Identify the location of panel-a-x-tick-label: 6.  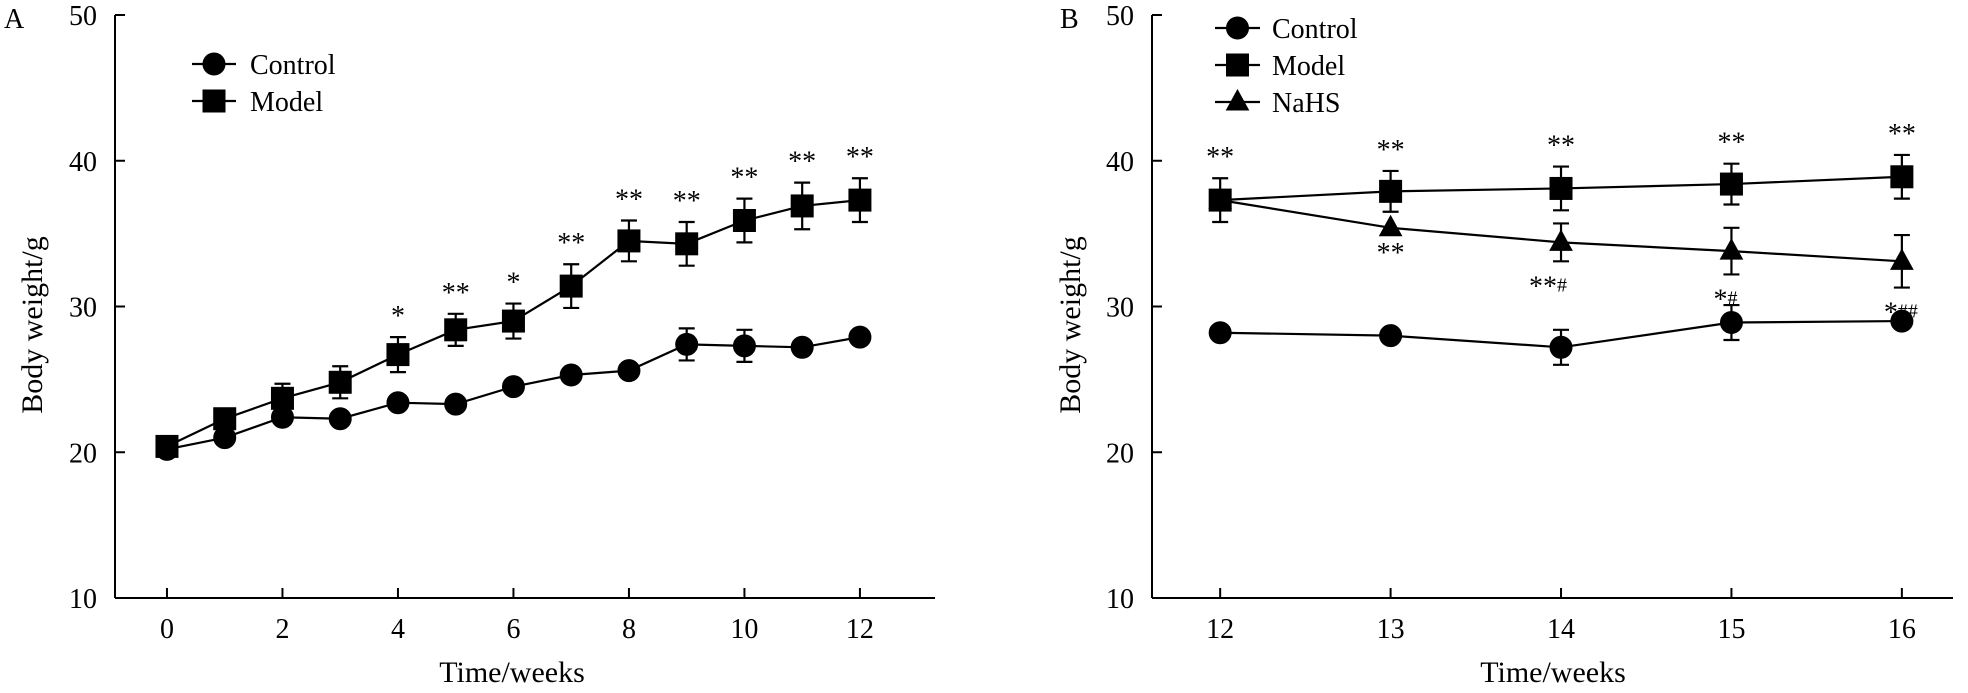
(513, 629).